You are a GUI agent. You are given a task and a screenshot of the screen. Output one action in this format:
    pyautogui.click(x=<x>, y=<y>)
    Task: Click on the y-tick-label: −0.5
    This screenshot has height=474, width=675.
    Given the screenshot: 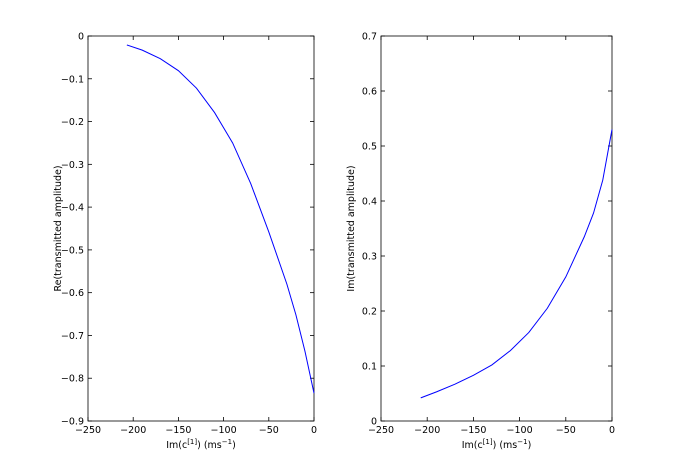 What is the action you would take?
    pyautogui.click(x=72, y=250)
    